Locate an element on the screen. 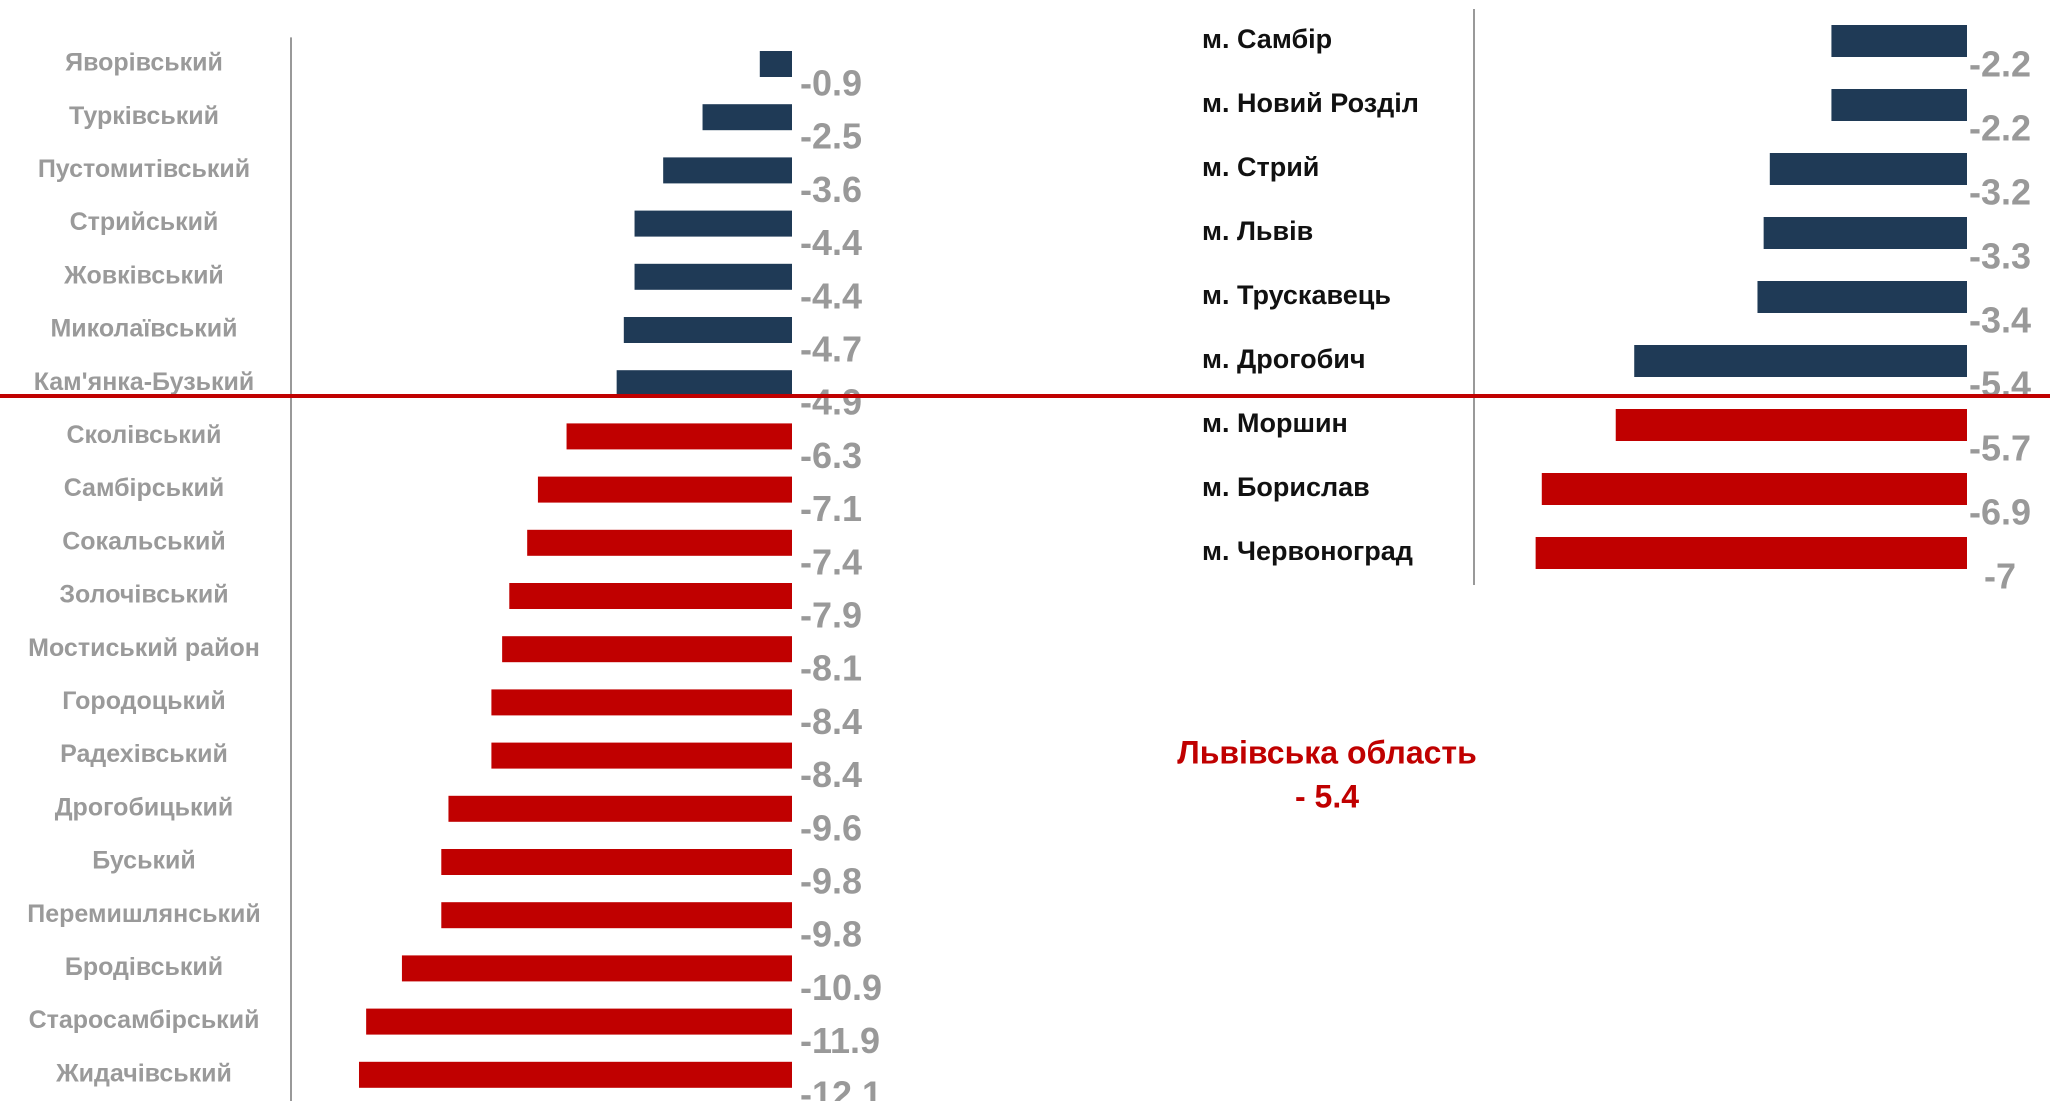  y-tick-label: Золочівський is located at coordinates (143, 595).